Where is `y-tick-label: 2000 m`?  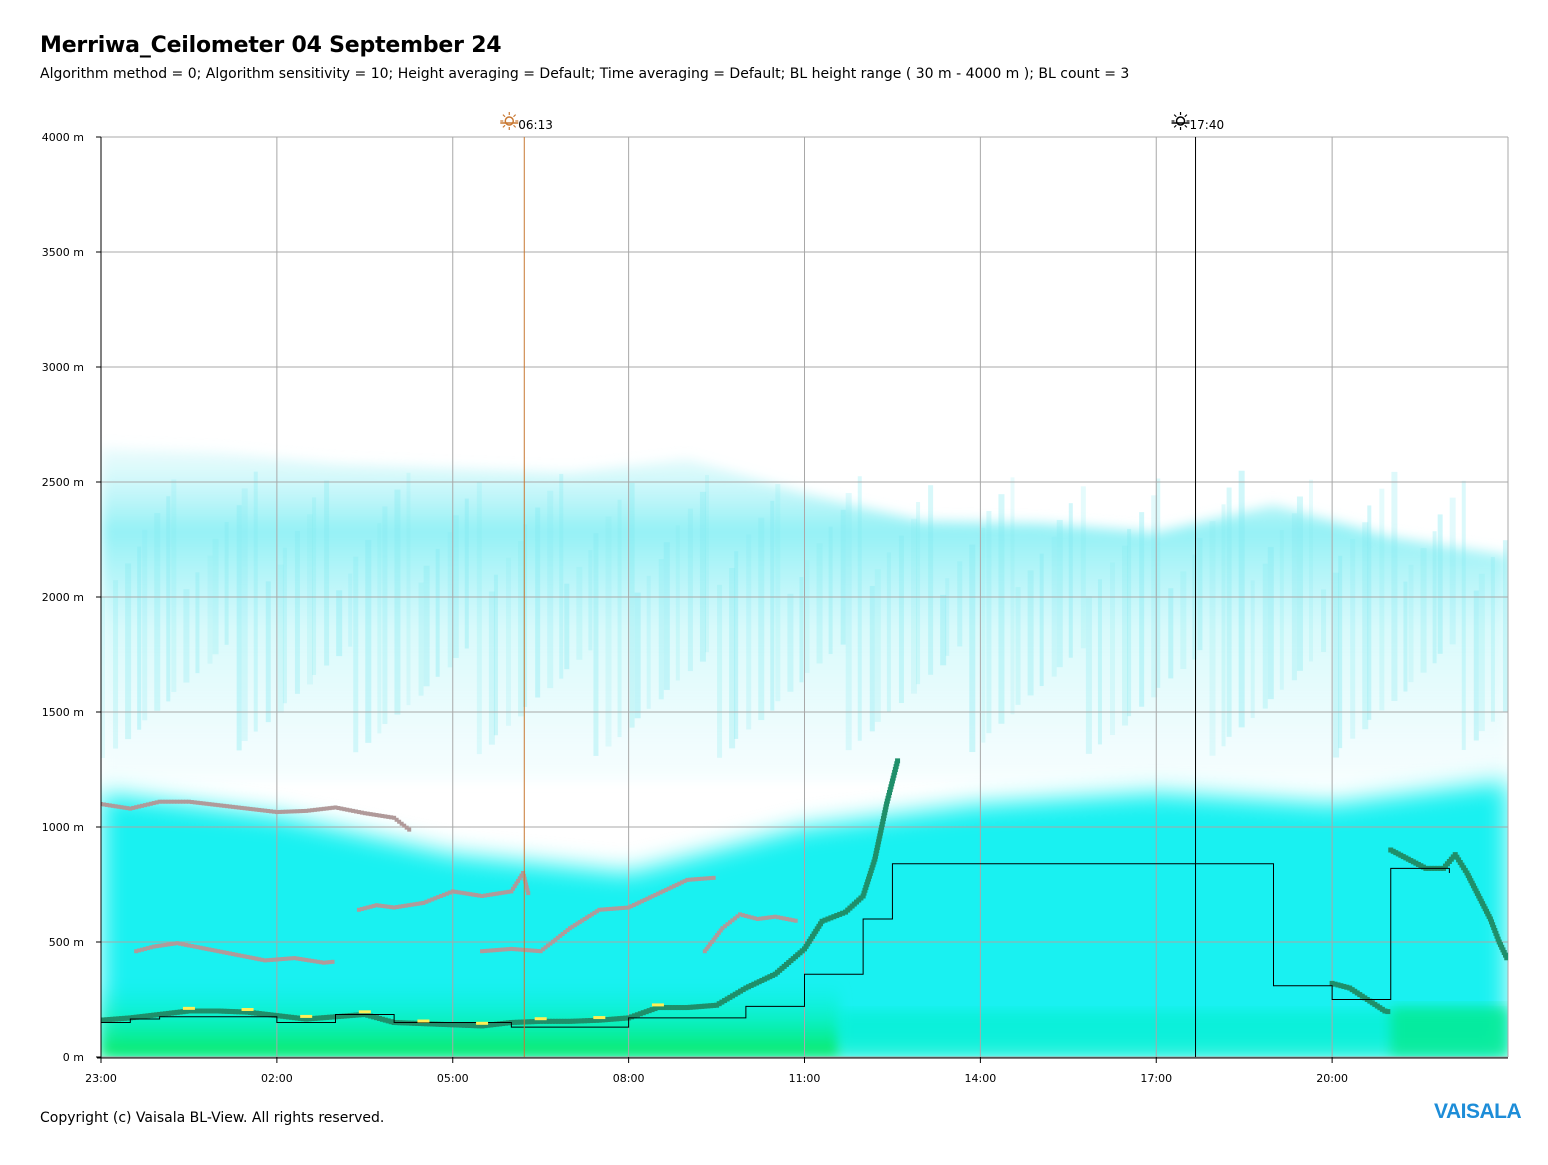 y-tick-label: 2000 m is located at coordinates (63, 597).